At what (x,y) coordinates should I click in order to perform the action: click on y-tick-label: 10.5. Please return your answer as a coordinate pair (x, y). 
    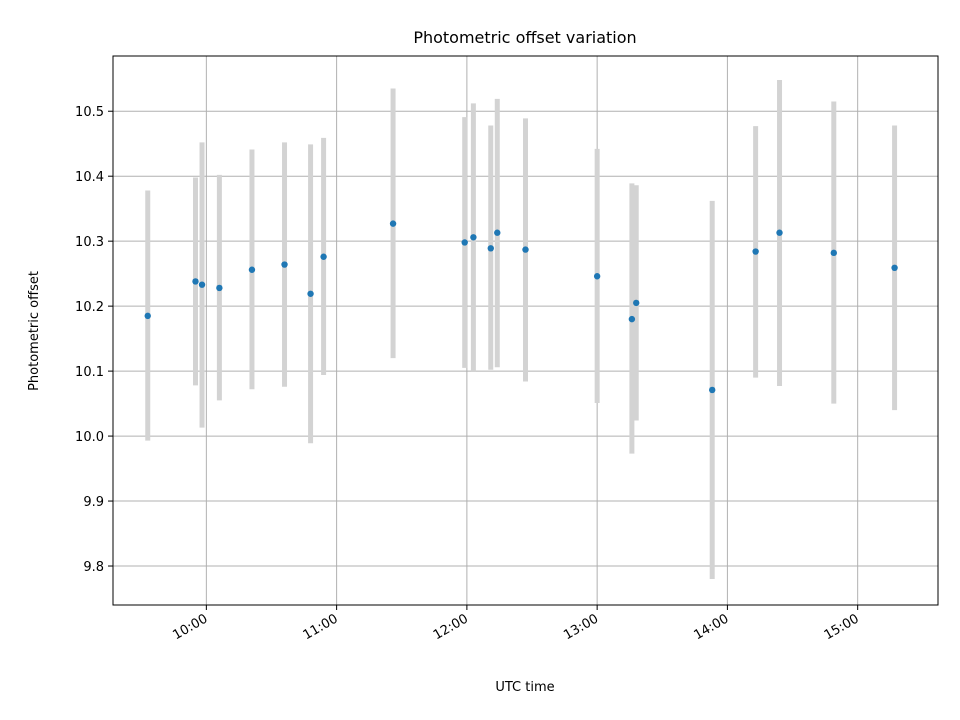
    Looking at the image, I should click on (89, 112).